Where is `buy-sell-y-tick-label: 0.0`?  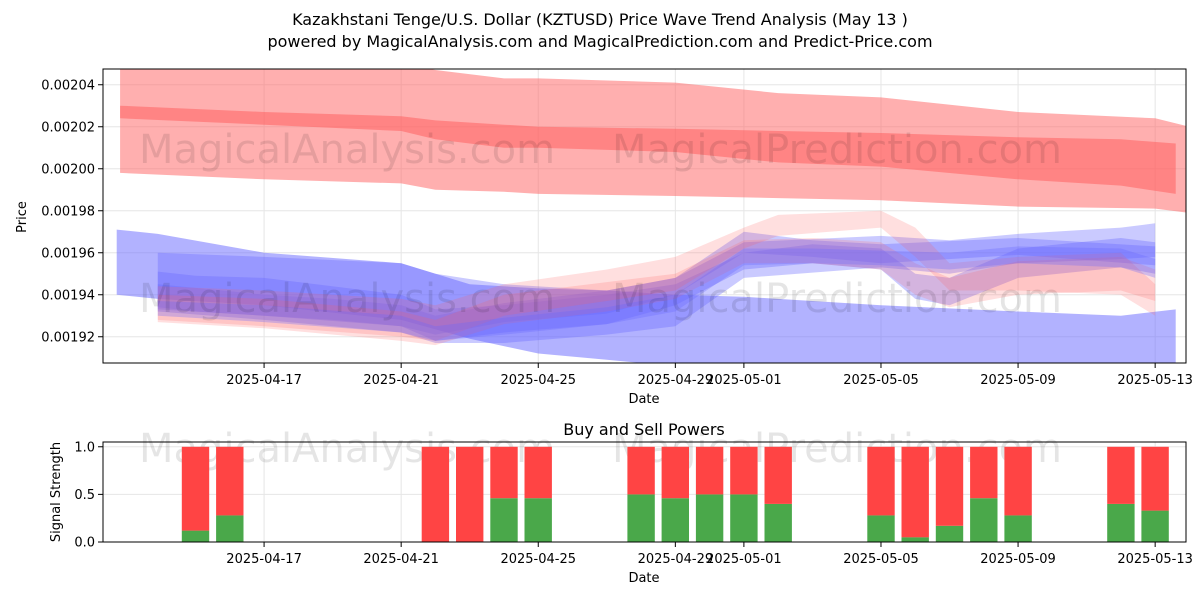
buy-sell-y-tick-label: 0.0 is located at coordinates (84, 543).